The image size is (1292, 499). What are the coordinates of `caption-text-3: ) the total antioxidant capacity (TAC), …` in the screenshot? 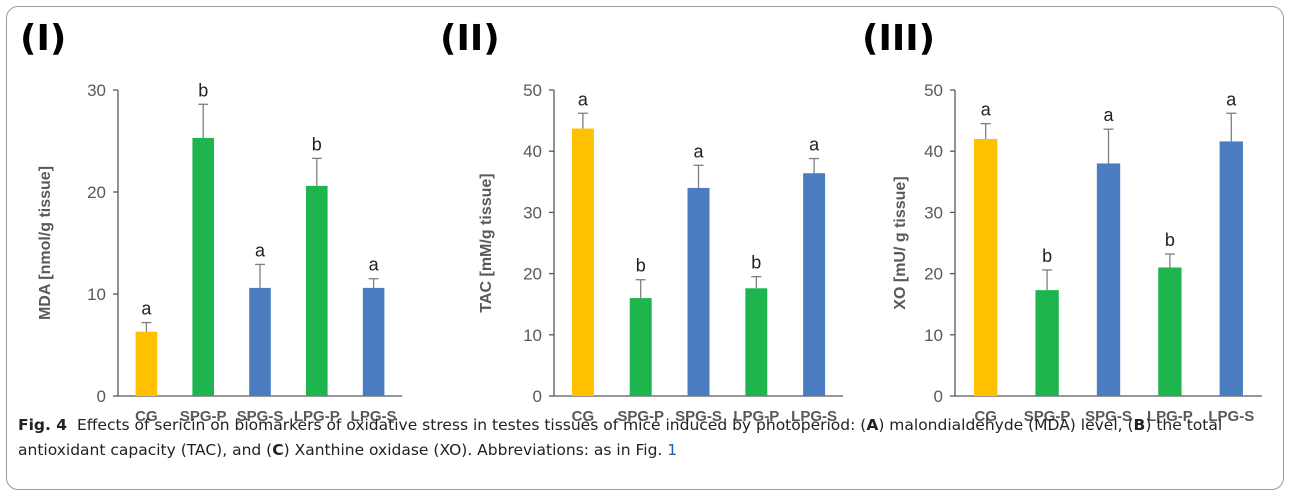 It's located at (620, 437).